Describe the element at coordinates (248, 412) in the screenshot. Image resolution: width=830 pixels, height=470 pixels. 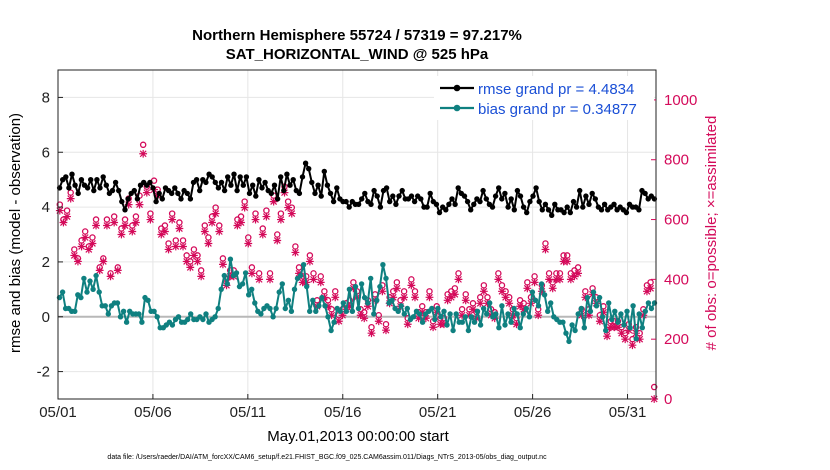
I see `x-tick-label: 05/11` at that location.